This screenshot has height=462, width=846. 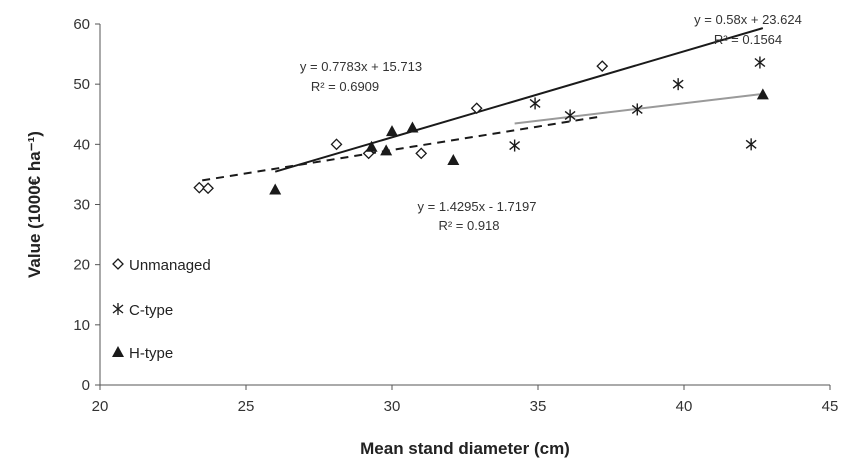 I want to click on h-type-equation: y = 1.4295x - 1.7197, so click(x=477, y=206).